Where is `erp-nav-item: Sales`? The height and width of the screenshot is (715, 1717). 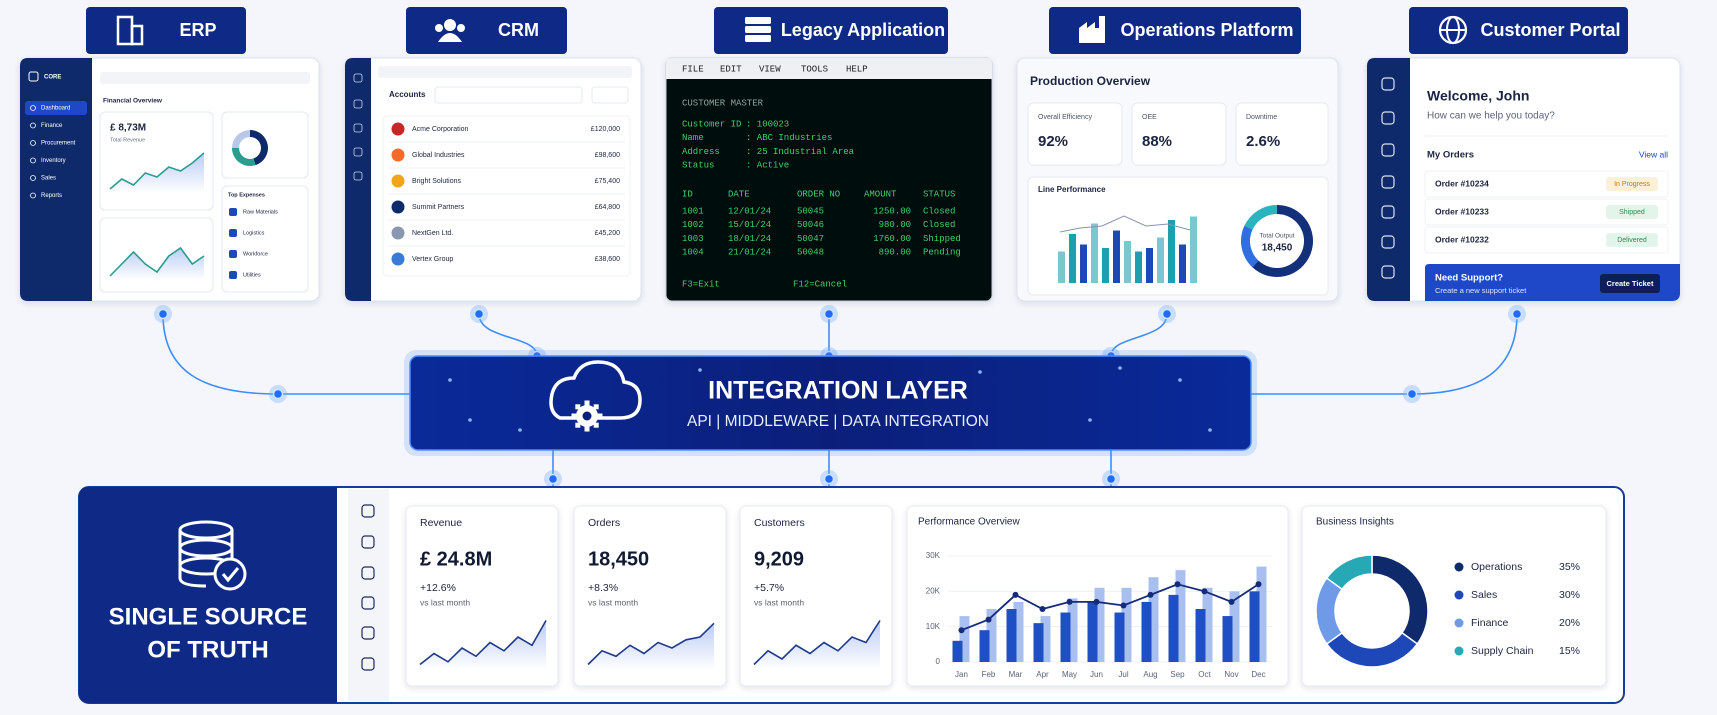
erp-nav-item: Sales is located at coordinates (48, 179).